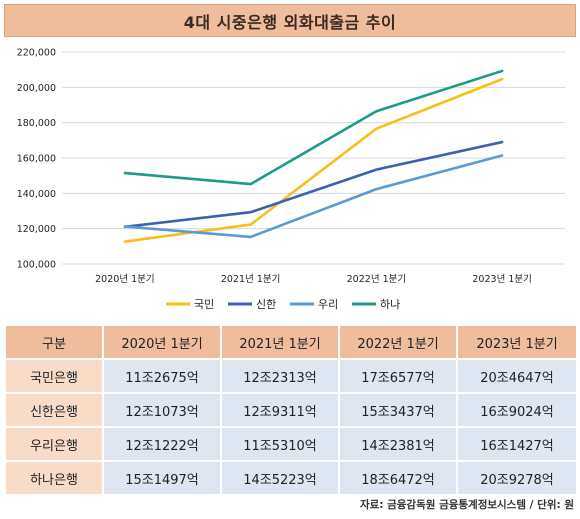 The image size is (580, 519). Describe the element at coordinates (266, 304) in the screenshot. I see `legend-label: 신한` at that location.